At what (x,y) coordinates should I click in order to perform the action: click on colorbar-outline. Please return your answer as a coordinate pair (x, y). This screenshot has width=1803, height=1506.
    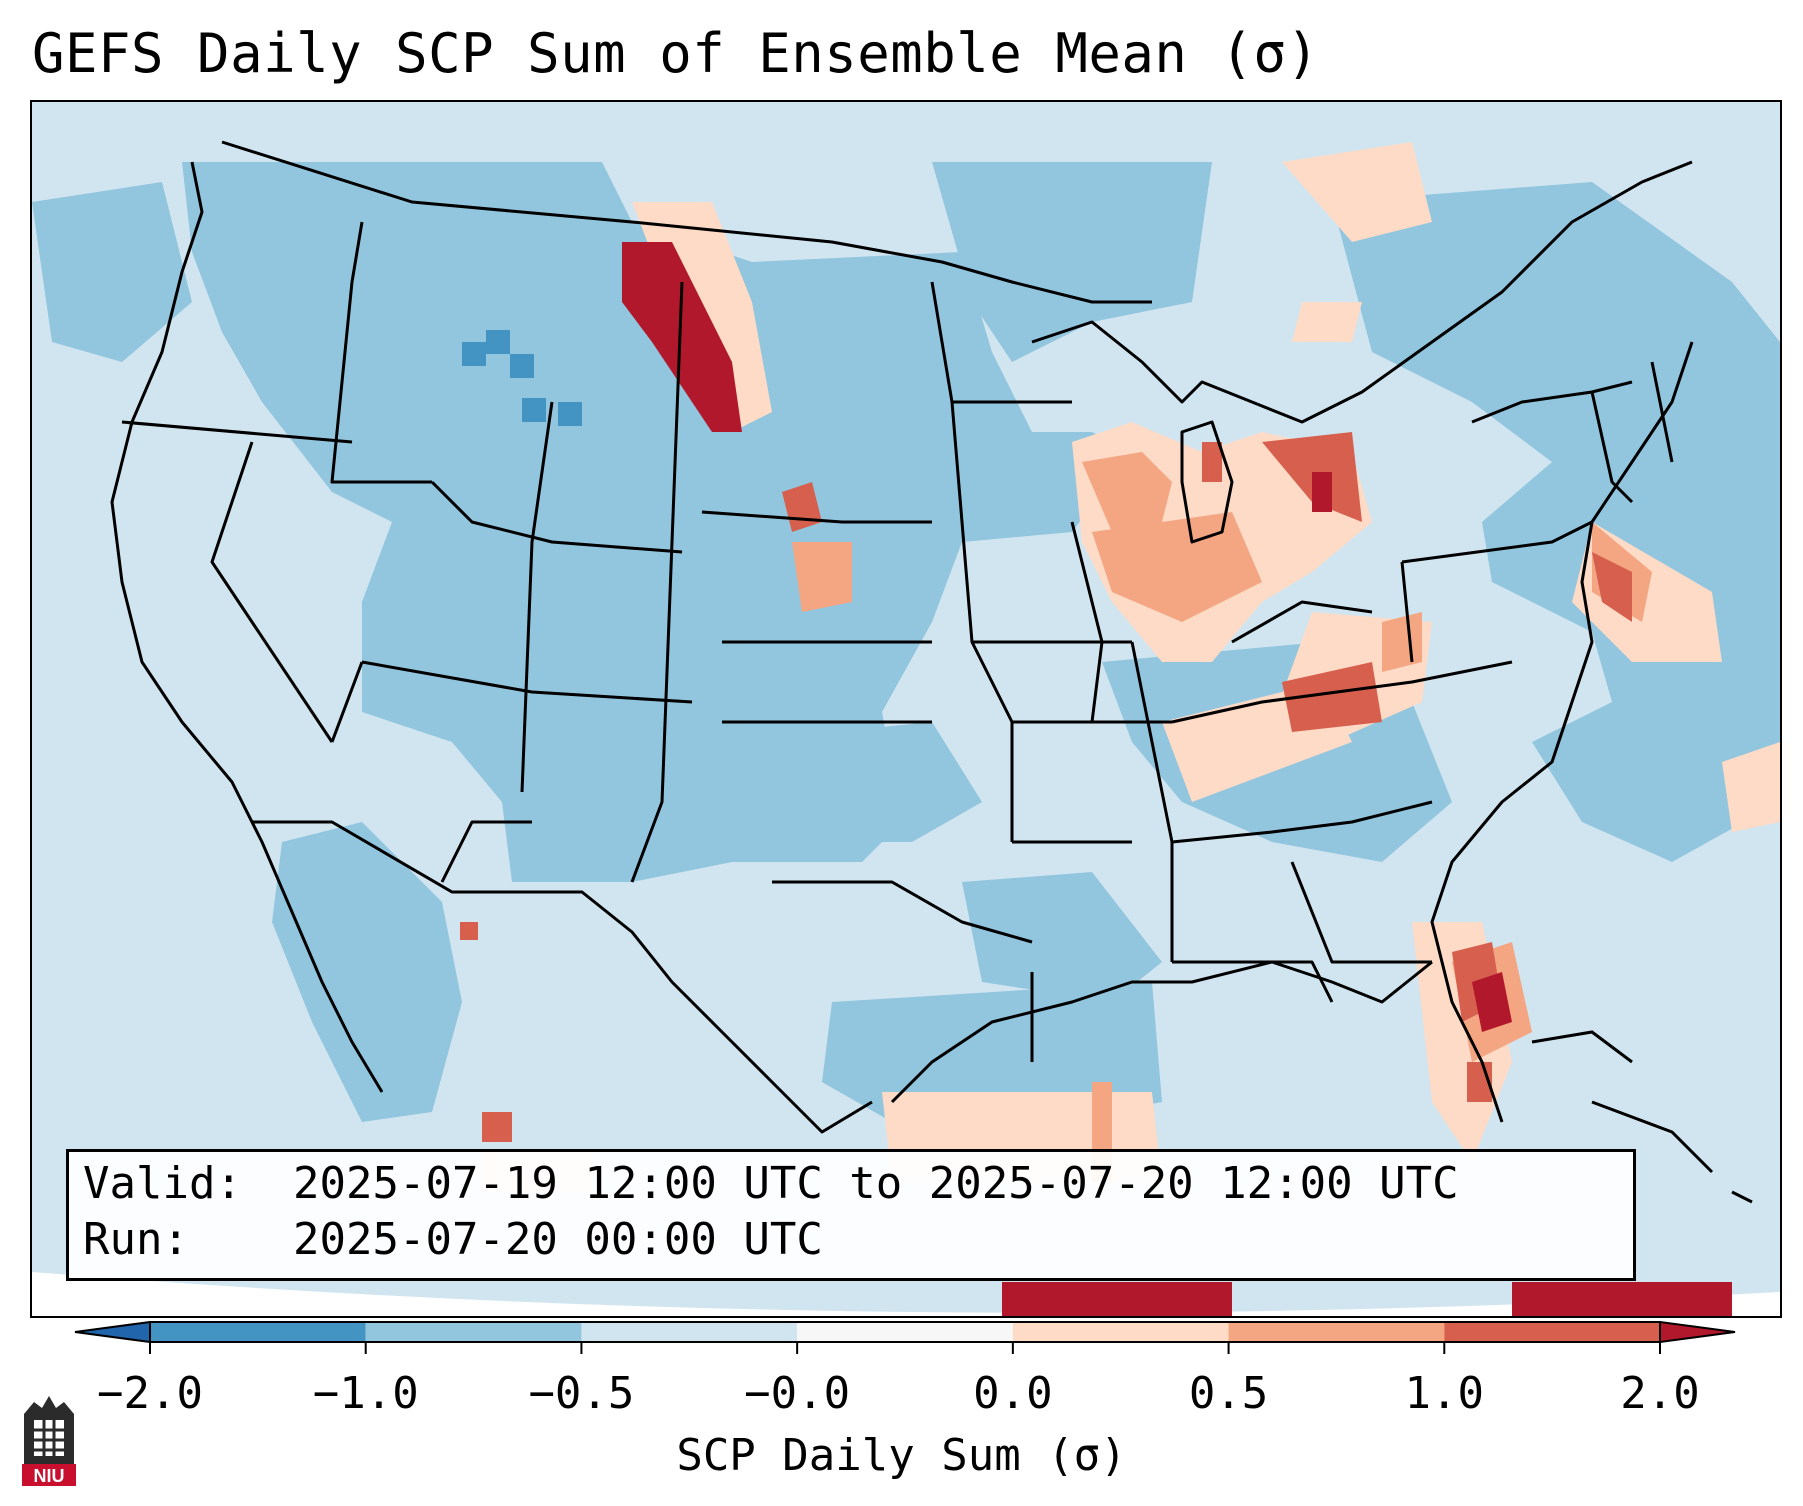
    Looking at the image, I should click on (905, 1332).